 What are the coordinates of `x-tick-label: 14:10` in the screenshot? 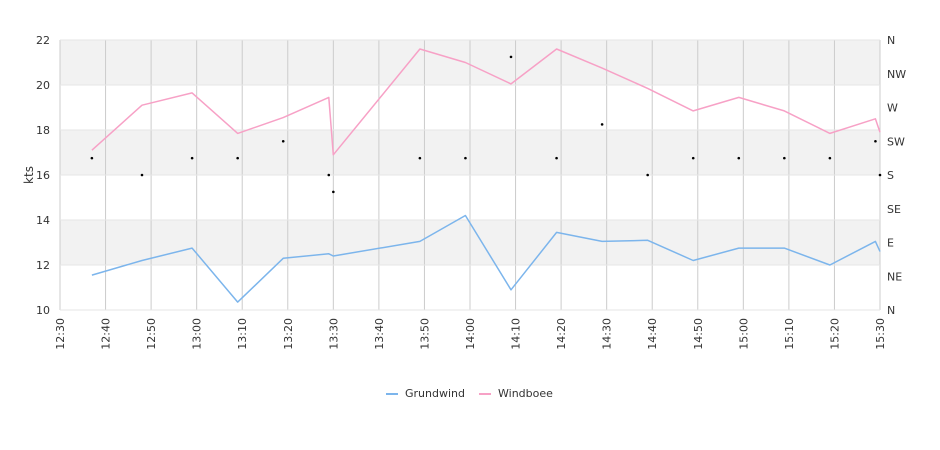 It's located at (516, 334).